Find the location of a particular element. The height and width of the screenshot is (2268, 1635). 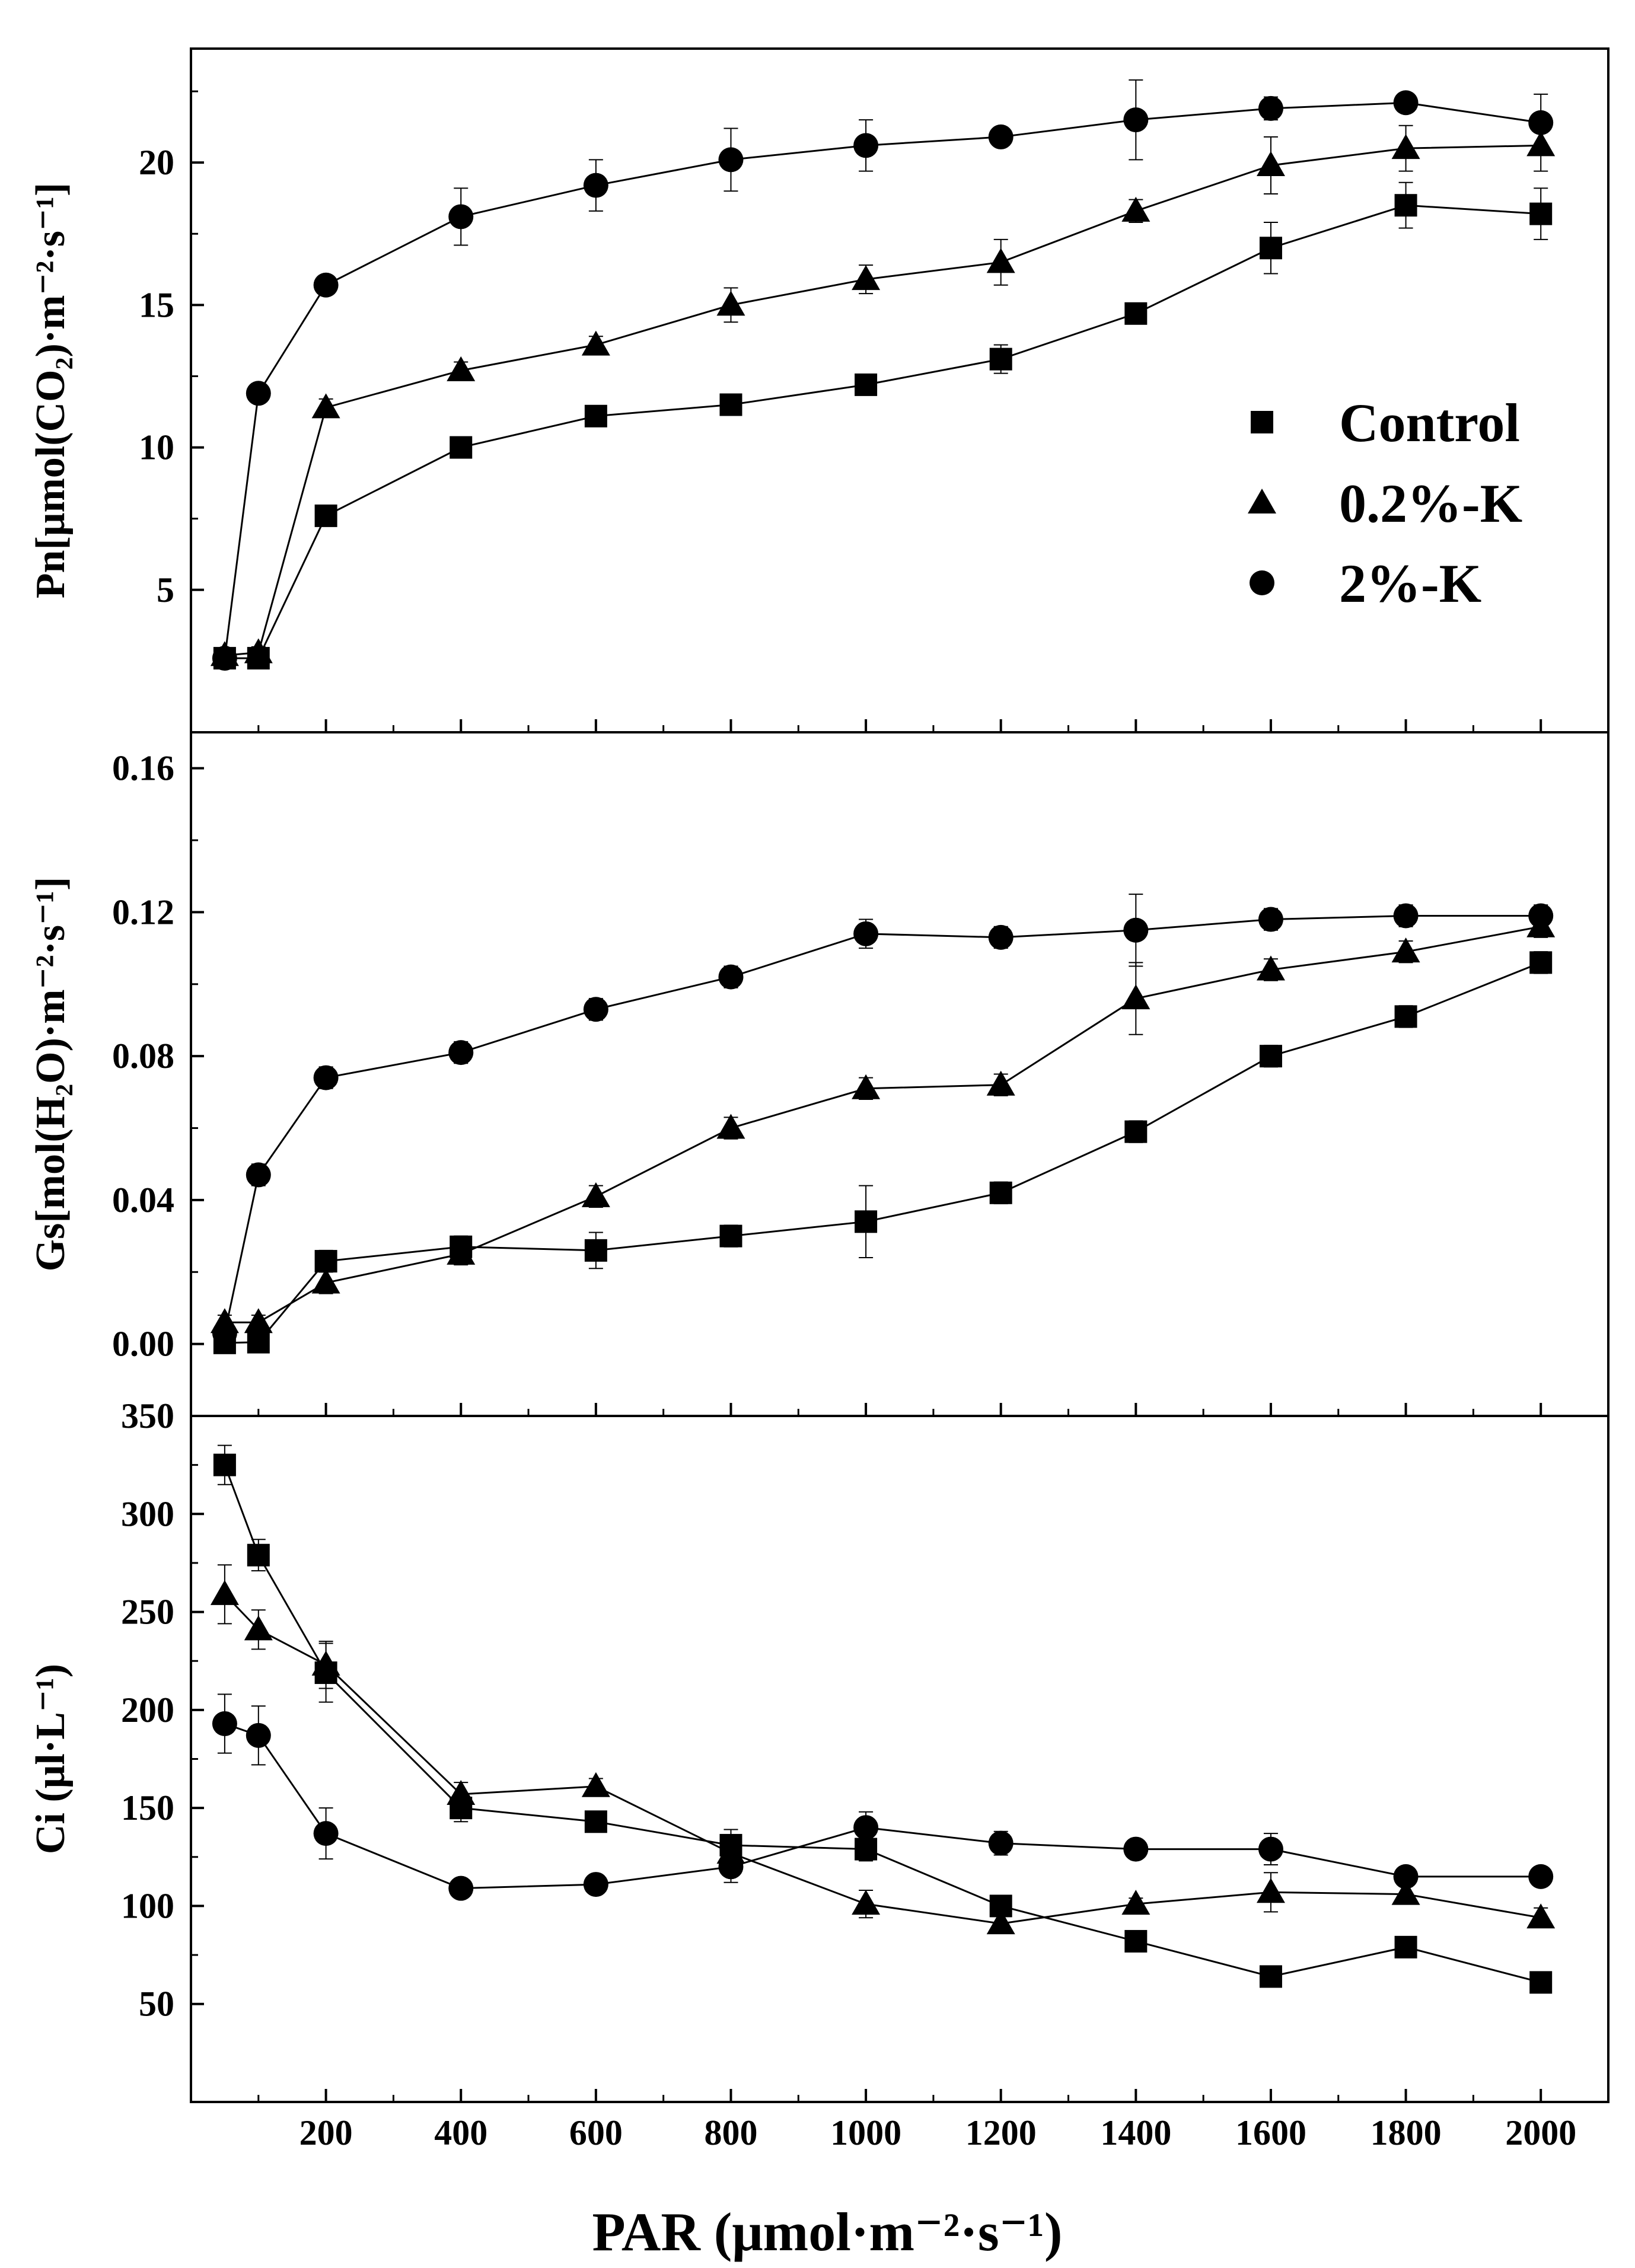

x-tick-label: 2000 is located at coordinates (1540, 2132).